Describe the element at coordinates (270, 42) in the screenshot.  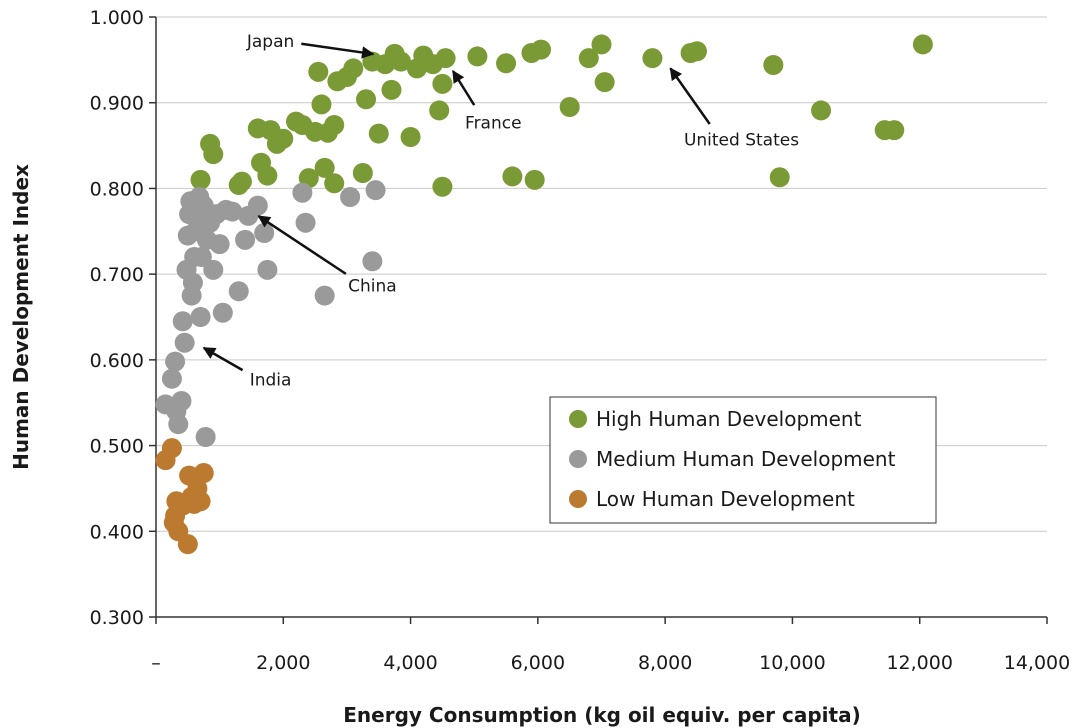
I see `annotation-label-japan: Japan` at that location.